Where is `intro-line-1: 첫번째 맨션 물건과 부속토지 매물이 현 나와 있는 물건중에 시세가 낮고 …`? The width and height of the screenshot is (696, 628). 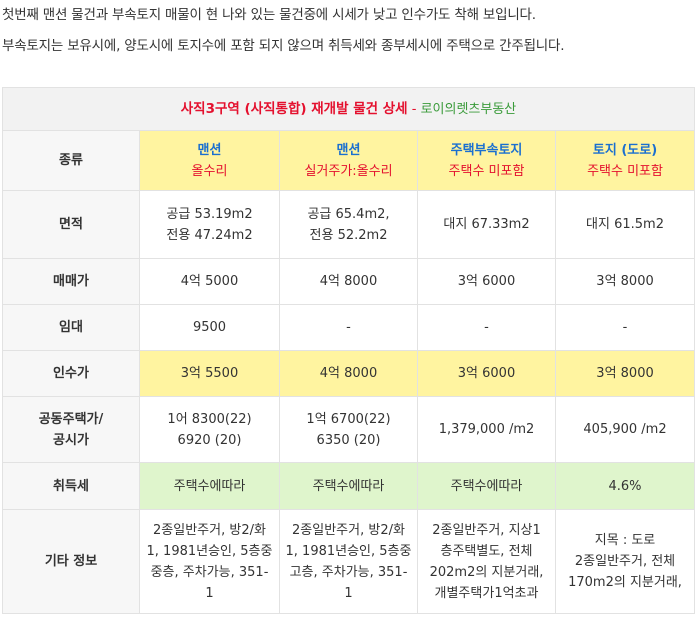
intro-line-1: 첫번째 맨션 물건과 부속토지 매물이 현 나와 있는 물건중에 시세가 낮고 … is located at coordinates (269, 15).